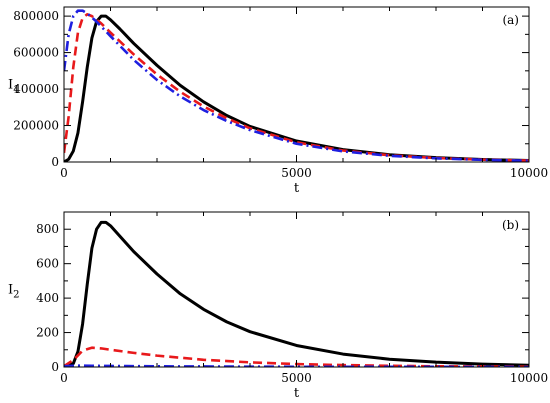 The height and width of the screenshot is (403, 550). What do you see at coordinates (510, 225) in the screenshot?
I see `panel-label: (b)` at bounding box center [510, 225].